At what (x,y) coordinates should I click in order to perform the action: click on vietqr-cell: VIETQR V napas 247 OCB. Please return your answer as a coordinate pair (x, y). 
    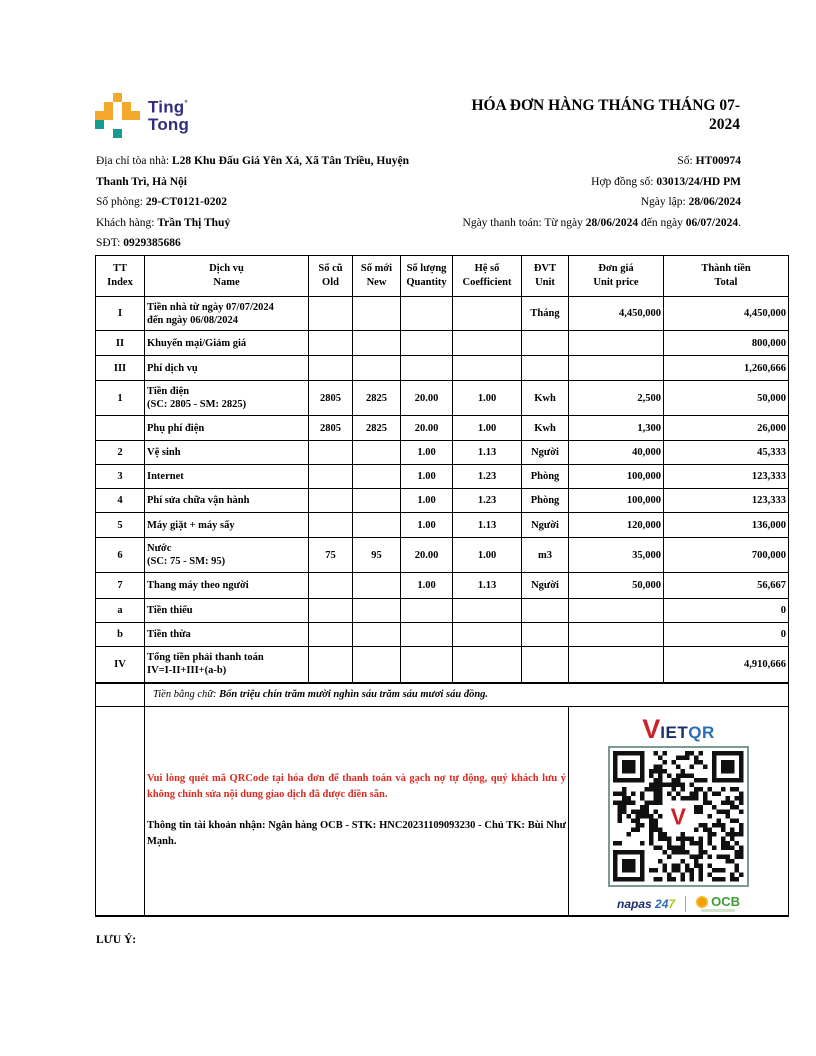
    Looking at the image, I should click on (678, 811).